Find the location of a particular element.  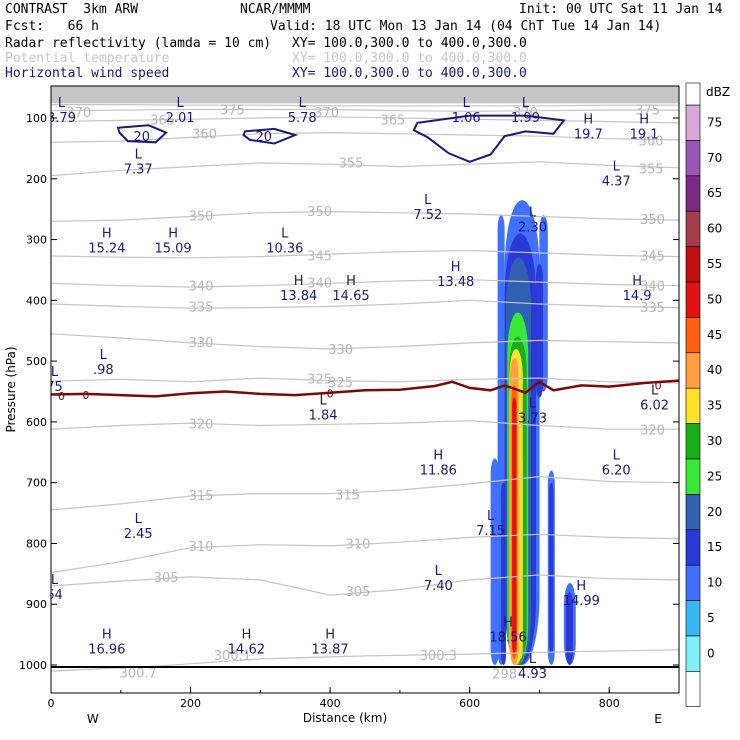

colorbar-level-label: 20 is located at coordinates (714, 512).